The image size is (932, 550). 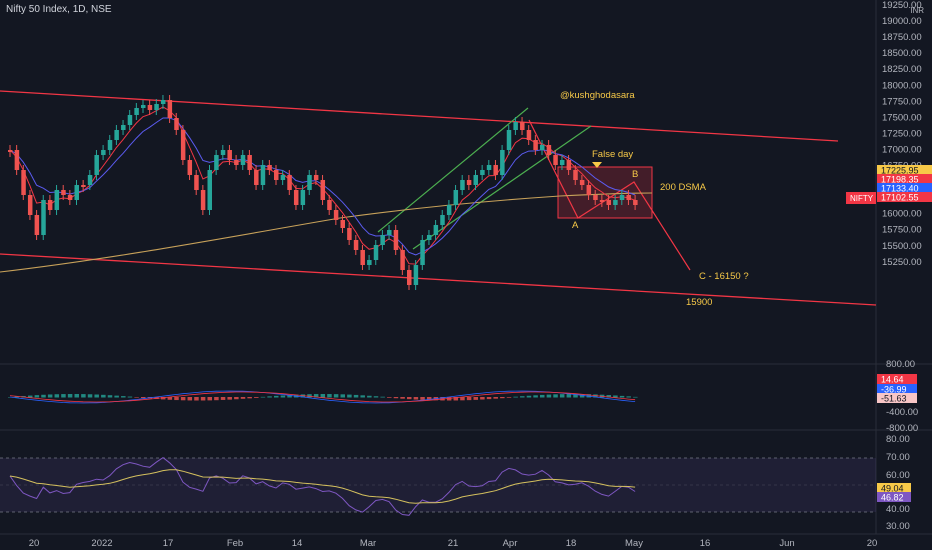 I want to click on green-channel-upper, so click(x=453, y=170).